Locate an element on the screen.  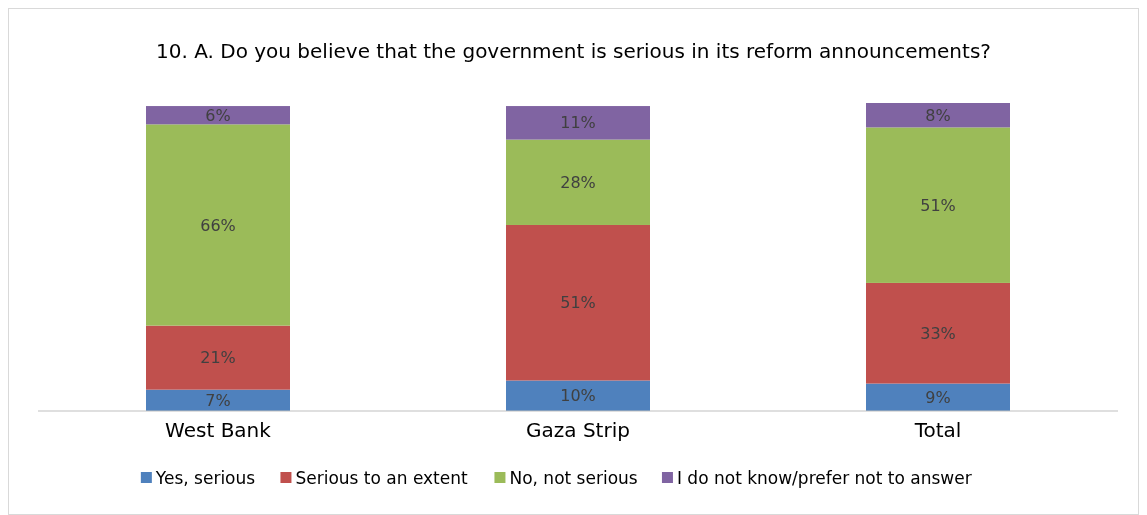
legend-label: No, not serious is located at coordinates (573, 477).